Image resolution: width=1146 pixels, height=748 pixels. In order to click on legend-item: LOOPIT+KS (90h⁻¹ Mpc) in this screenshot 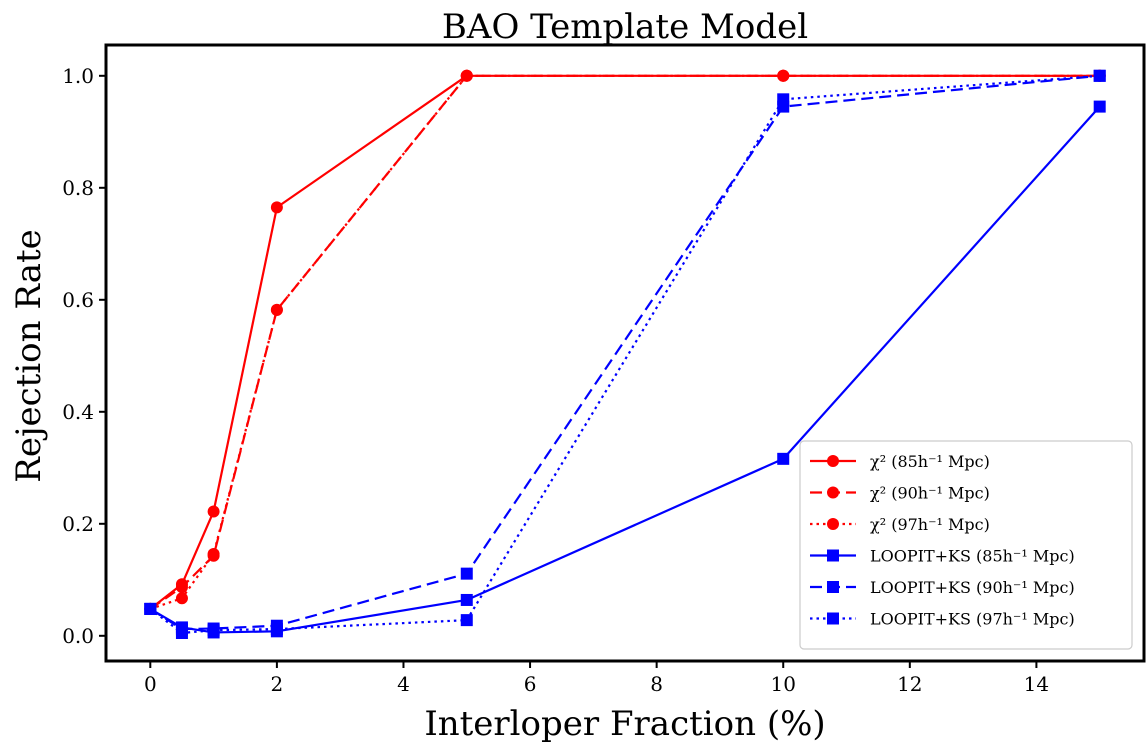, I will do `click(942, 587)`.